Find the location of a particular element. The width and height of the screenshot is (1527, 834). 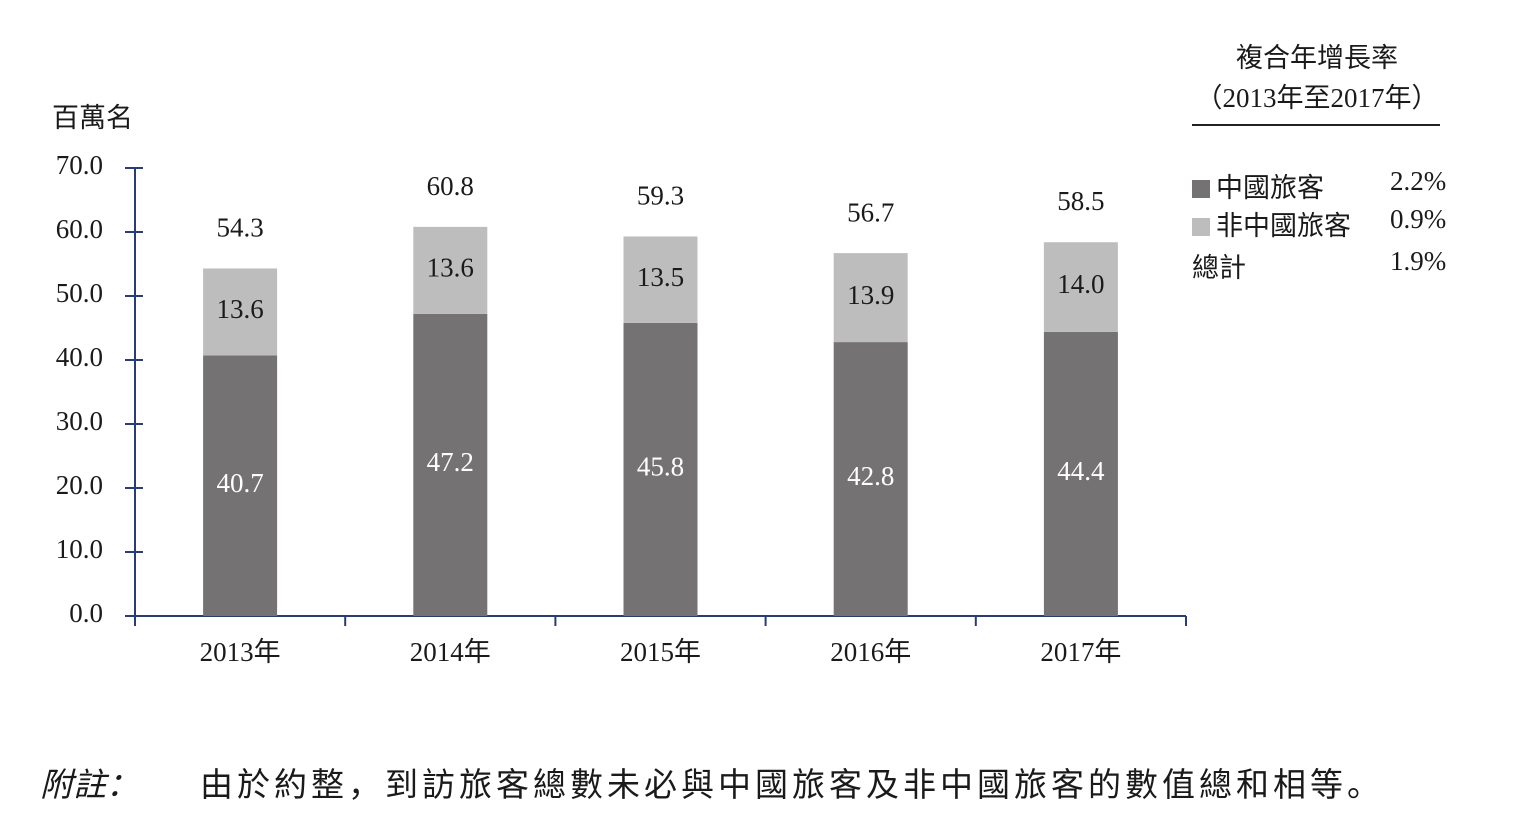

total-label: 54.3 is located at coordinates (239, 228).